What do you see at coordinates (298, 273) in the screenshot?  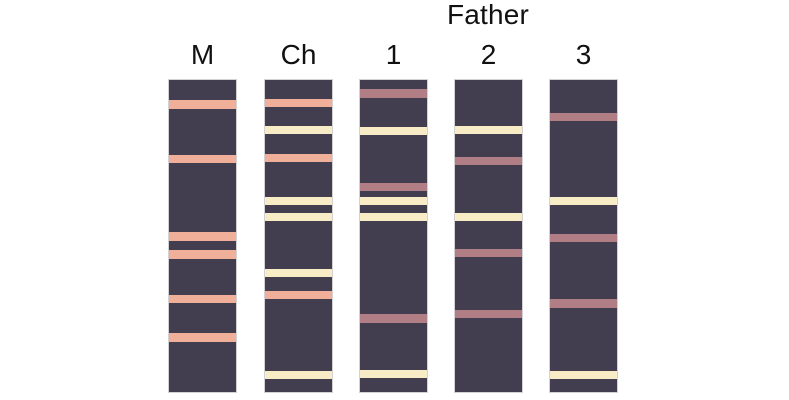 I see `gel-band-Ch-6-cream` at bounding box center [298, 273].